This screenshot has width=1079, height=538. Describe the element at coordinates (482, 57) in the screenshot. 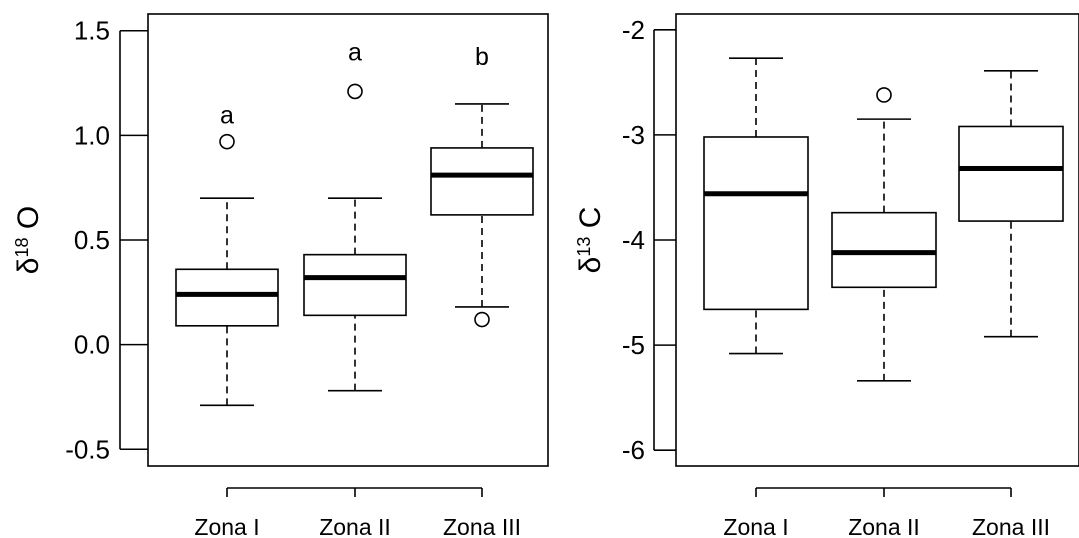

I see `significance-letter: b` at that location.